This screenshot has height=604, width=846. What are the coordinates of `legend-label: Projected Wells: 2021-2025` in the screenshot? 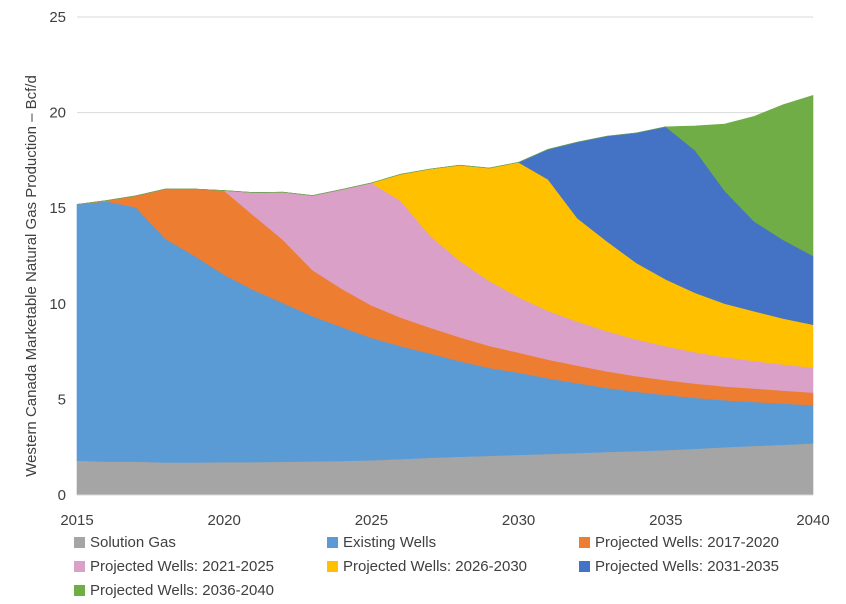 It's located at (182, 566).